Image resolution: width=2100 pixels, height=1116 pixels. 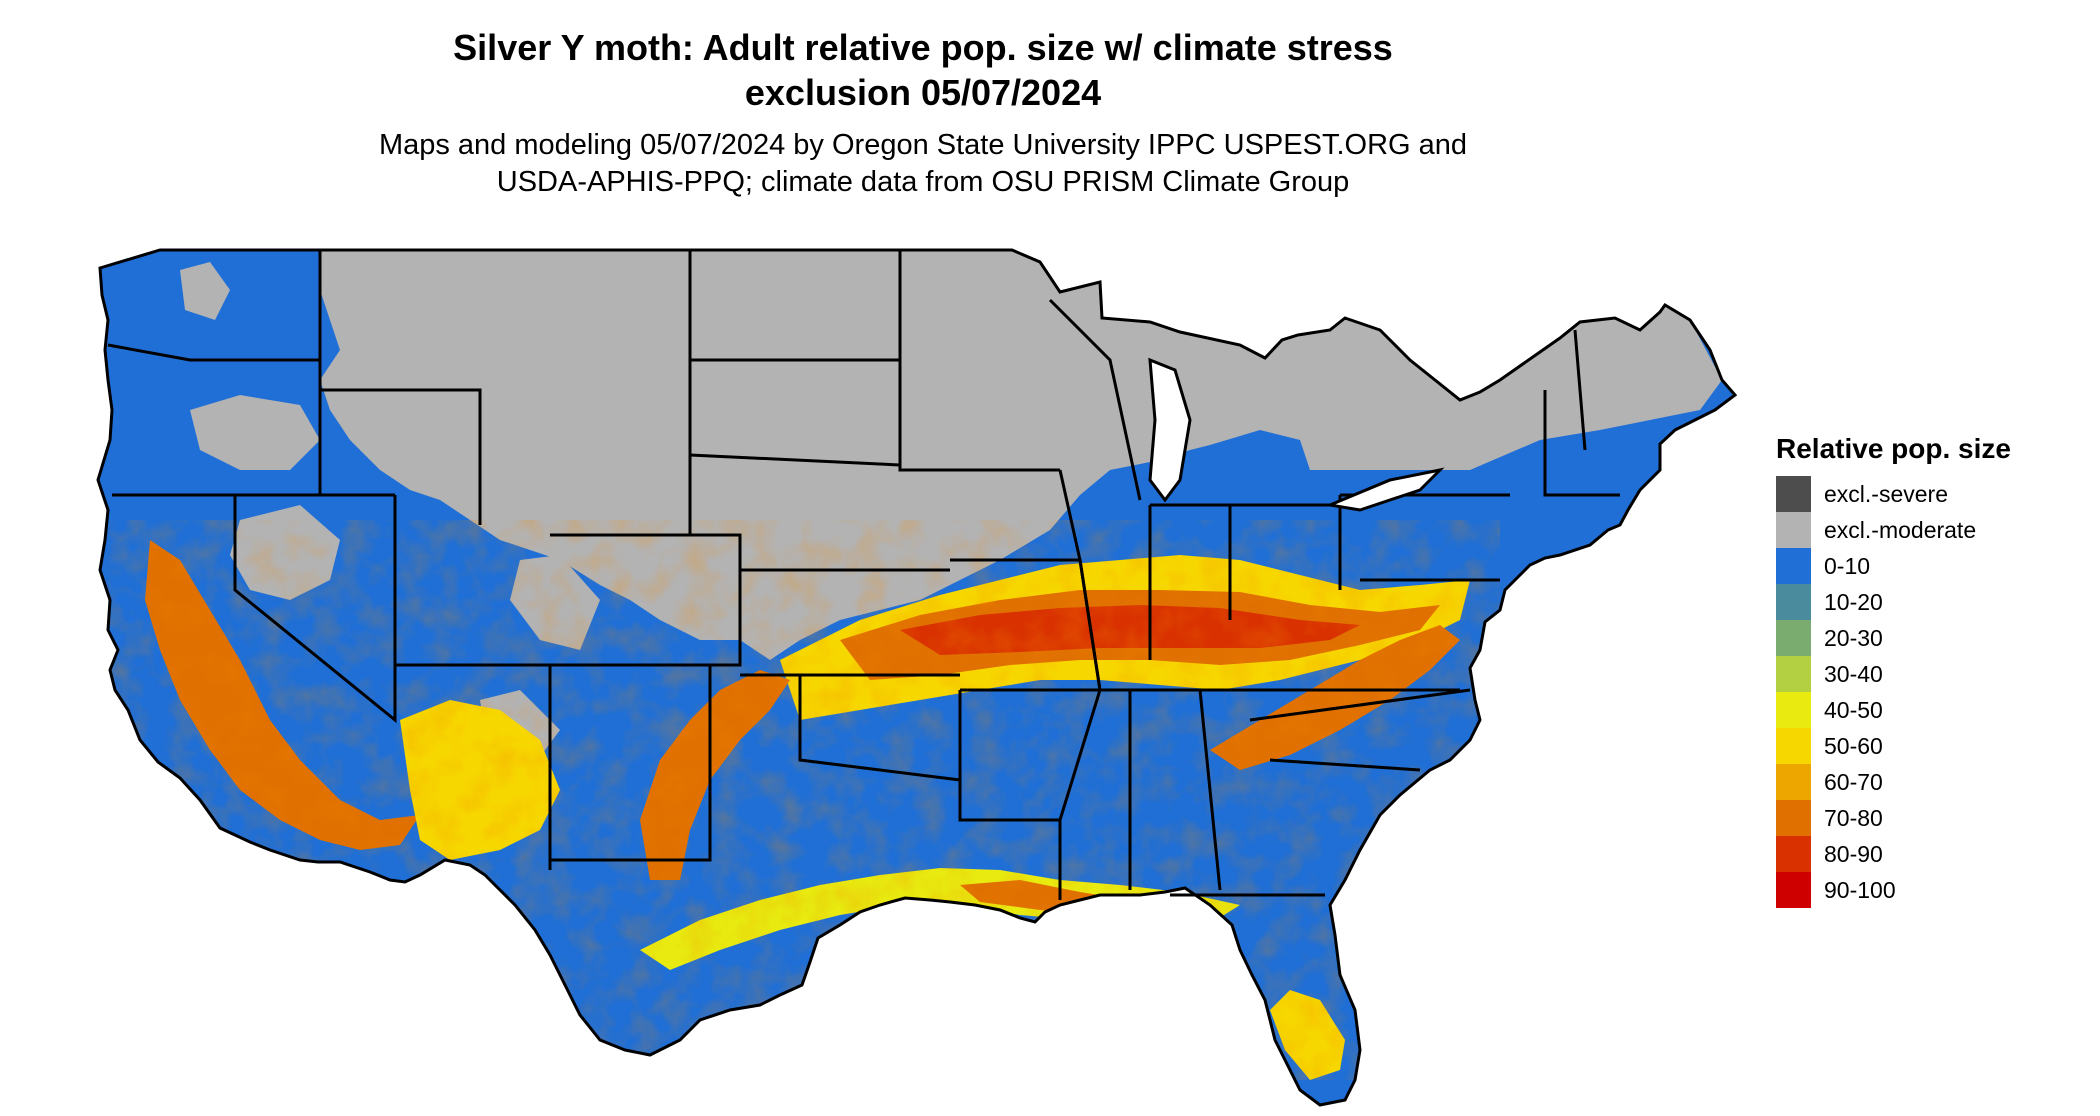 What do you see at coordinates (1210, 790) in the screenshot?
I see `border-al-ga` at bounding box center [1210, 790].